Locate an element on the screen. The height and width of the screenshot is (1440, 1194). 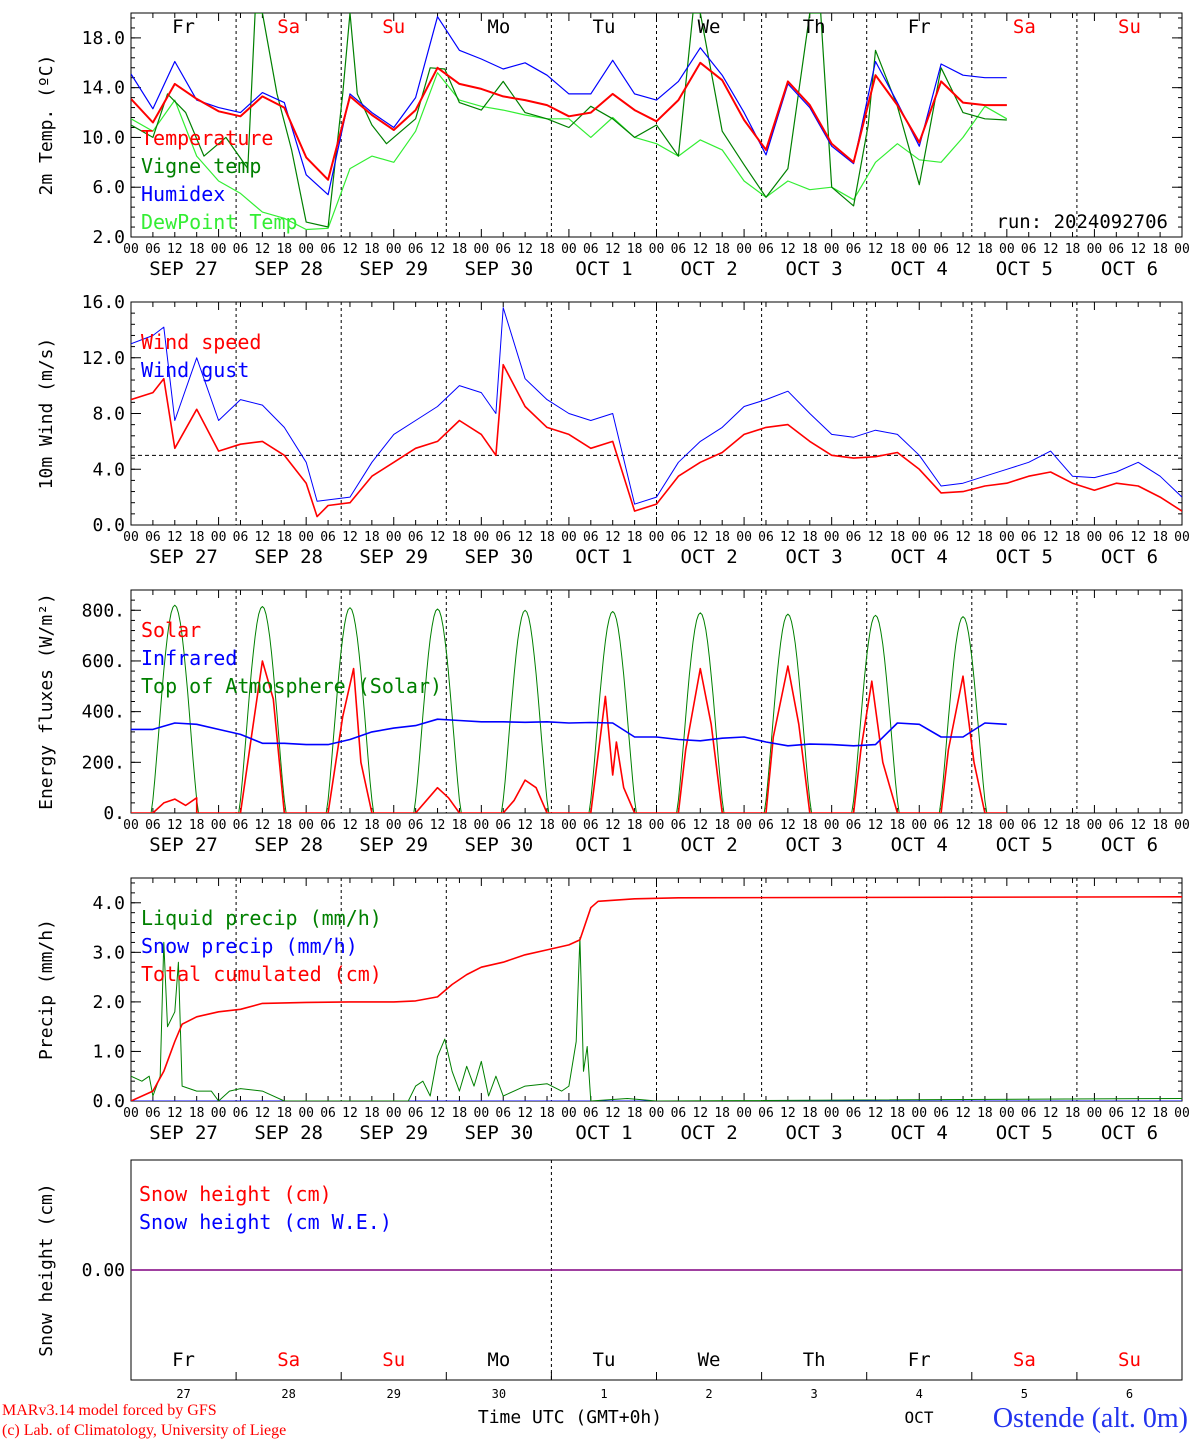
y-tick-label: 1.0 is located at coordinates (108, 1051).